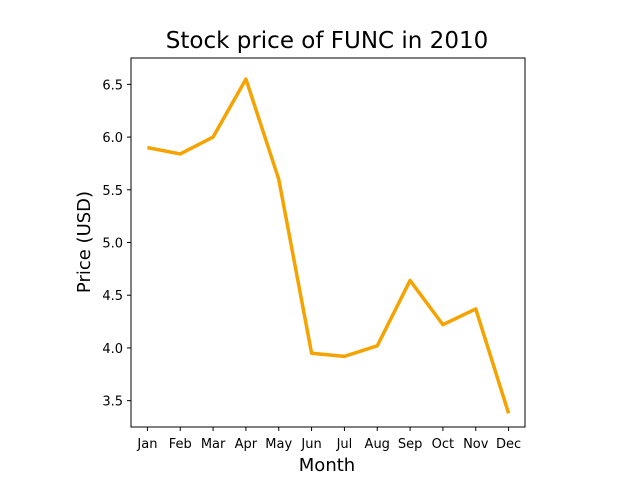 This screenshot has width=640, height=484. What do you see at coordinates (112, 138) in the screenshot?
I see `y-tick-label: 6.0` at bounding box center [112, 138].